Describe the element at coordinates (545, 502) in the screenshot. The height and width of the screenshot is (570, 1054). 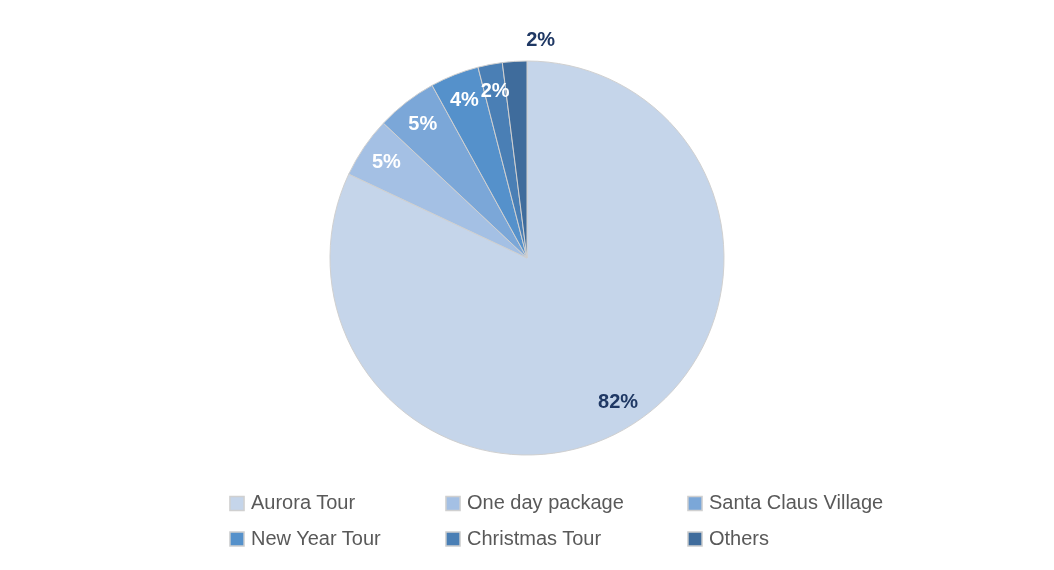
I see `legend-label: One day package` at that location.